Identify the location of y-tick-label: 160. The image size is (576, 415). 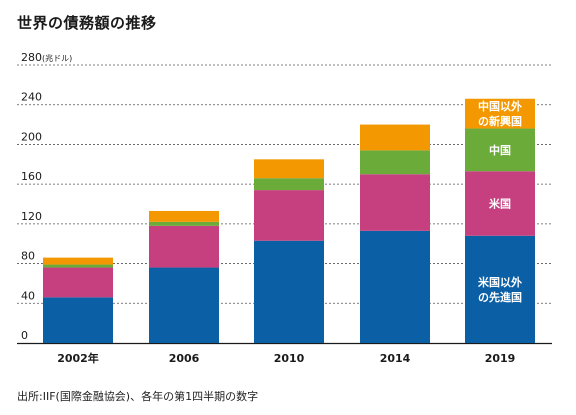
(31, 176).